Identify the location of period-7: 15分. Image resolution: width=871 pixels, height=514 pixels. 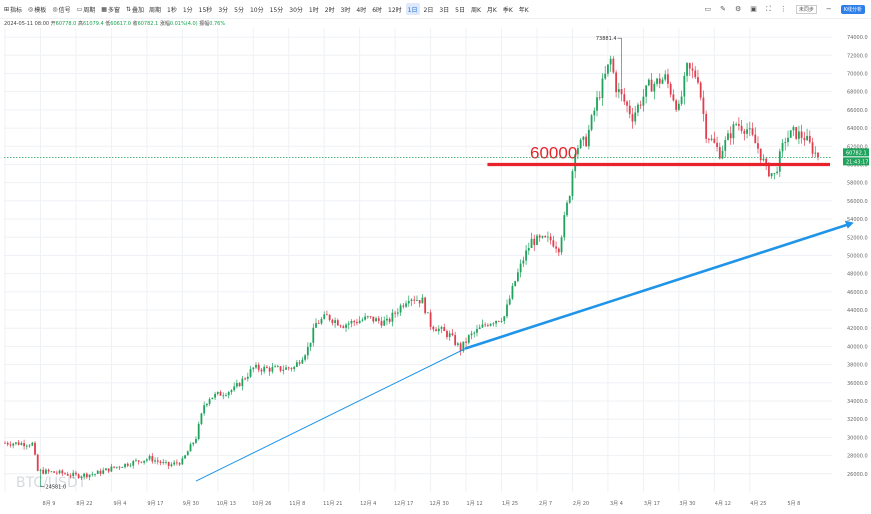
(276, 10).